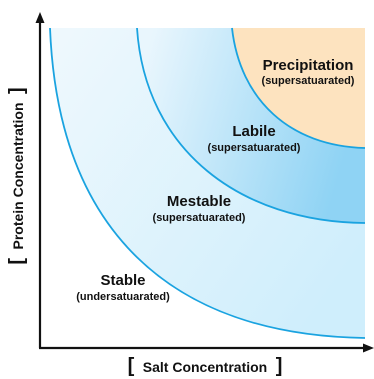 This screenshot has width=374, height=379. I want to click on mestable-label: Mestable, so click(199, 201).